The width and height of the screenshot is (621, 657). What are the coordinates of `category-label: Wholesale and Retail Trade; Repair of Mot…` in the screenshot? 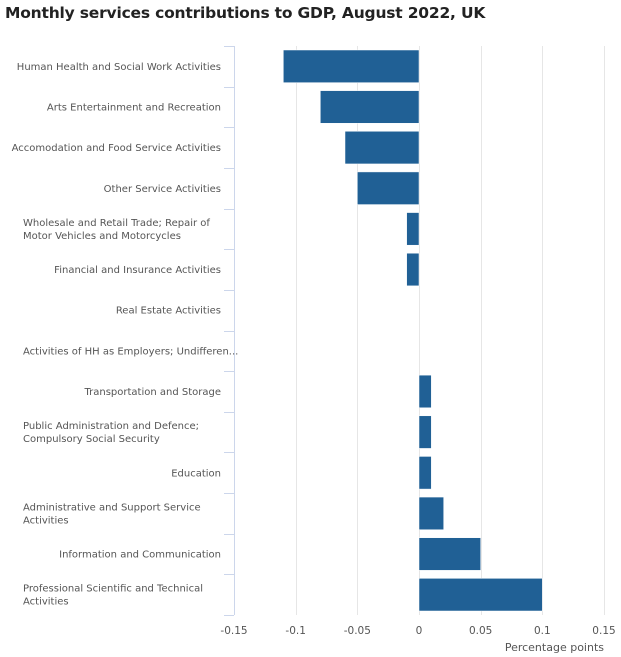 It's located at (116, 230).